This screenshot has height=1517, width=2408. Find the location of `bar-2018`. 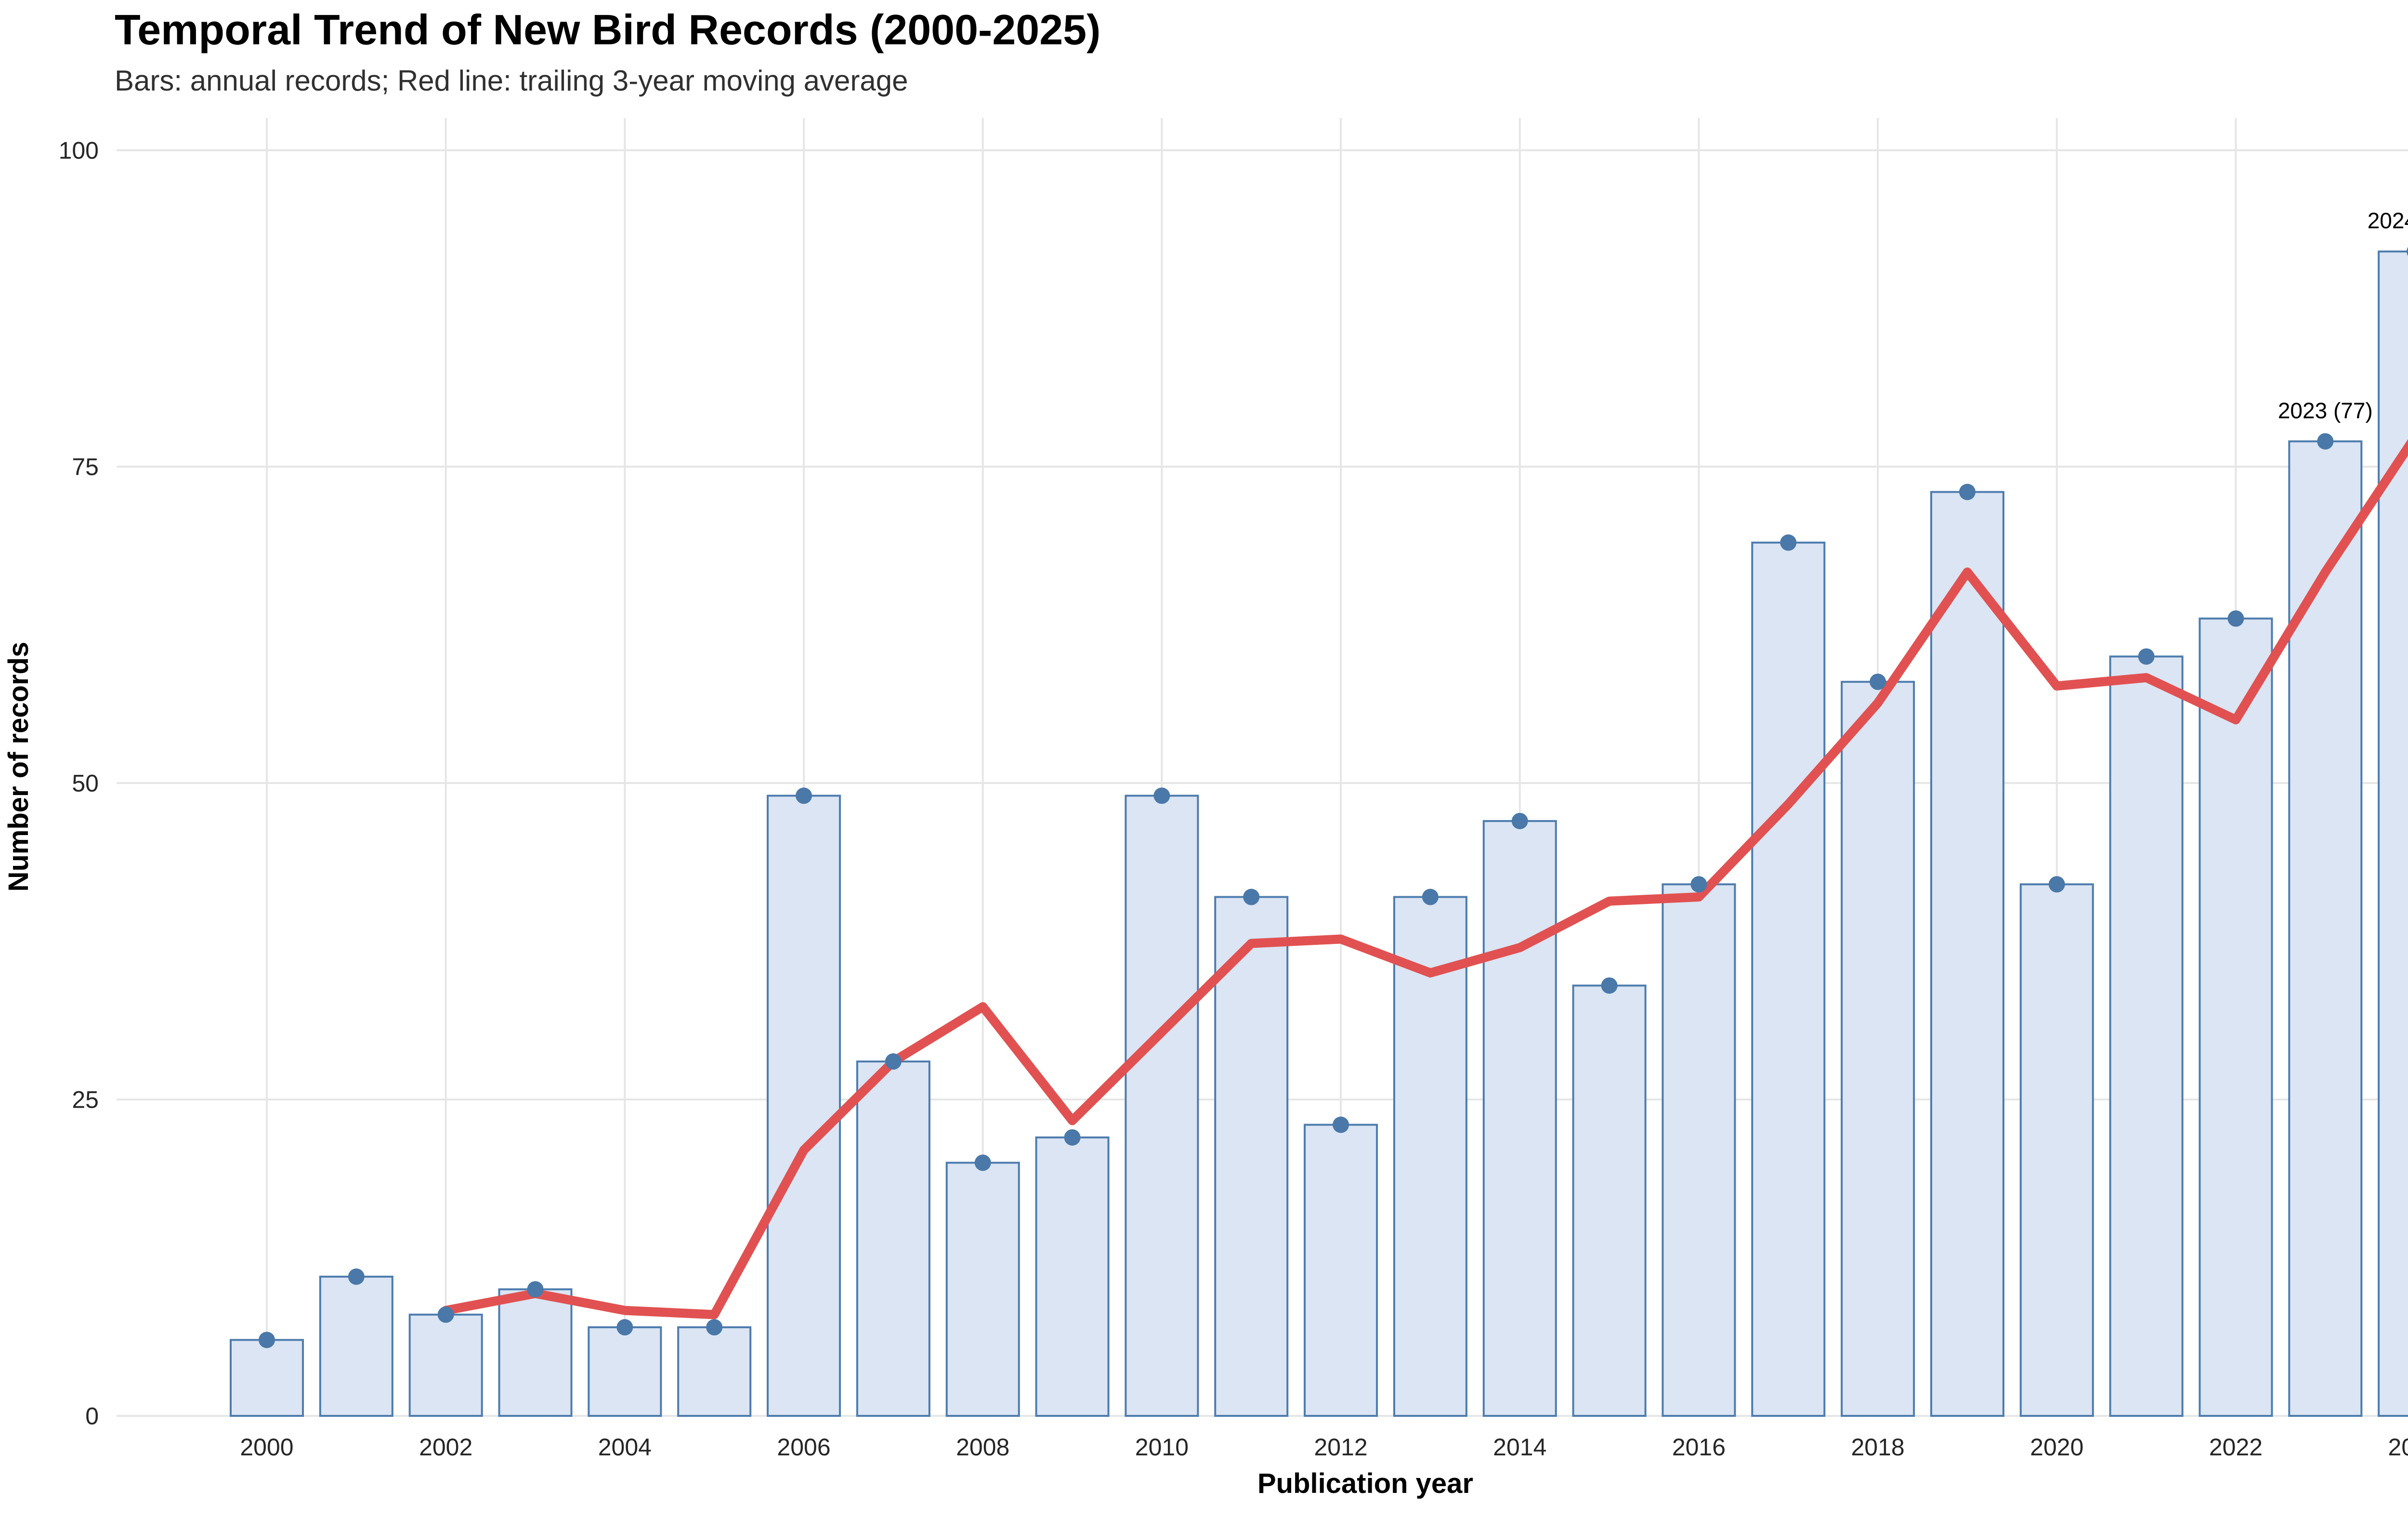

bar-2018 is located at coordinates (1878, 1048).